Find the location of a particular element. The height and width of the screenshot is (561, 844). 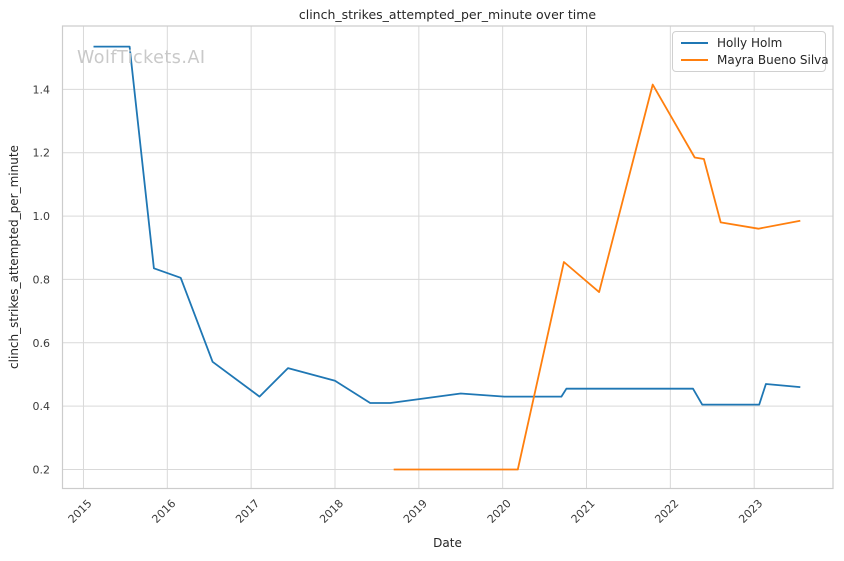

x-tick-label-2015: 2015 is located at coordinates (80, 511).